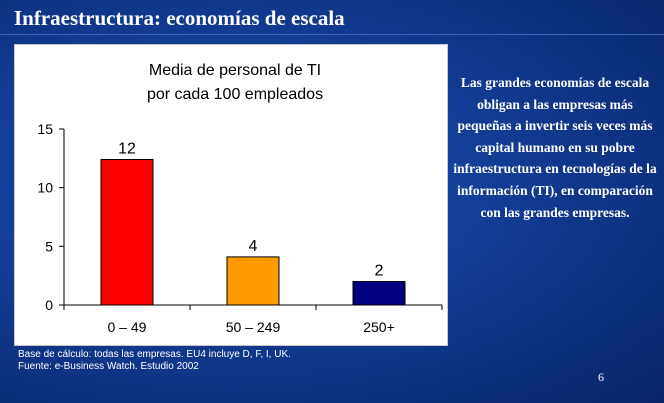 The width and height of the screenshot is (664, 403). What do you see at coordinates (235, 70) in the screenshot?
I see `chart-title-line: Media de personal de TI` at bounding box center [235, 70].